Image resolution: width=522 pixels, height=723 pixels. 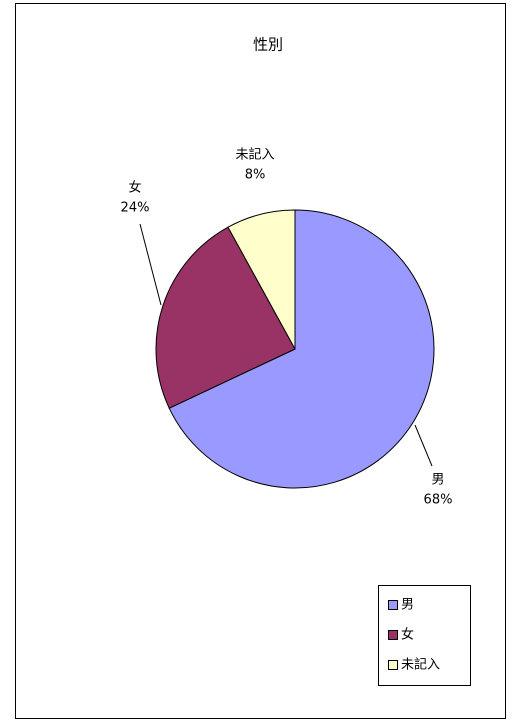 I want to click on slice-label: 女, so click(x=134, y=188).